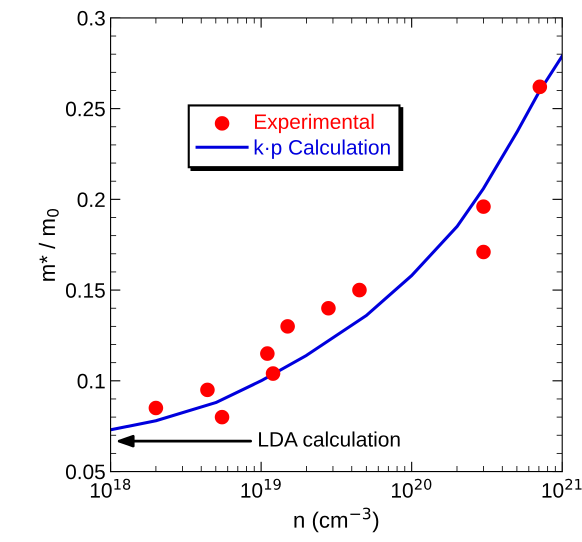  What do you see at coordinates (322, 149) in the screenshot?
I see `legend-label: k·p Calculation` at bounding box center [322, 149].